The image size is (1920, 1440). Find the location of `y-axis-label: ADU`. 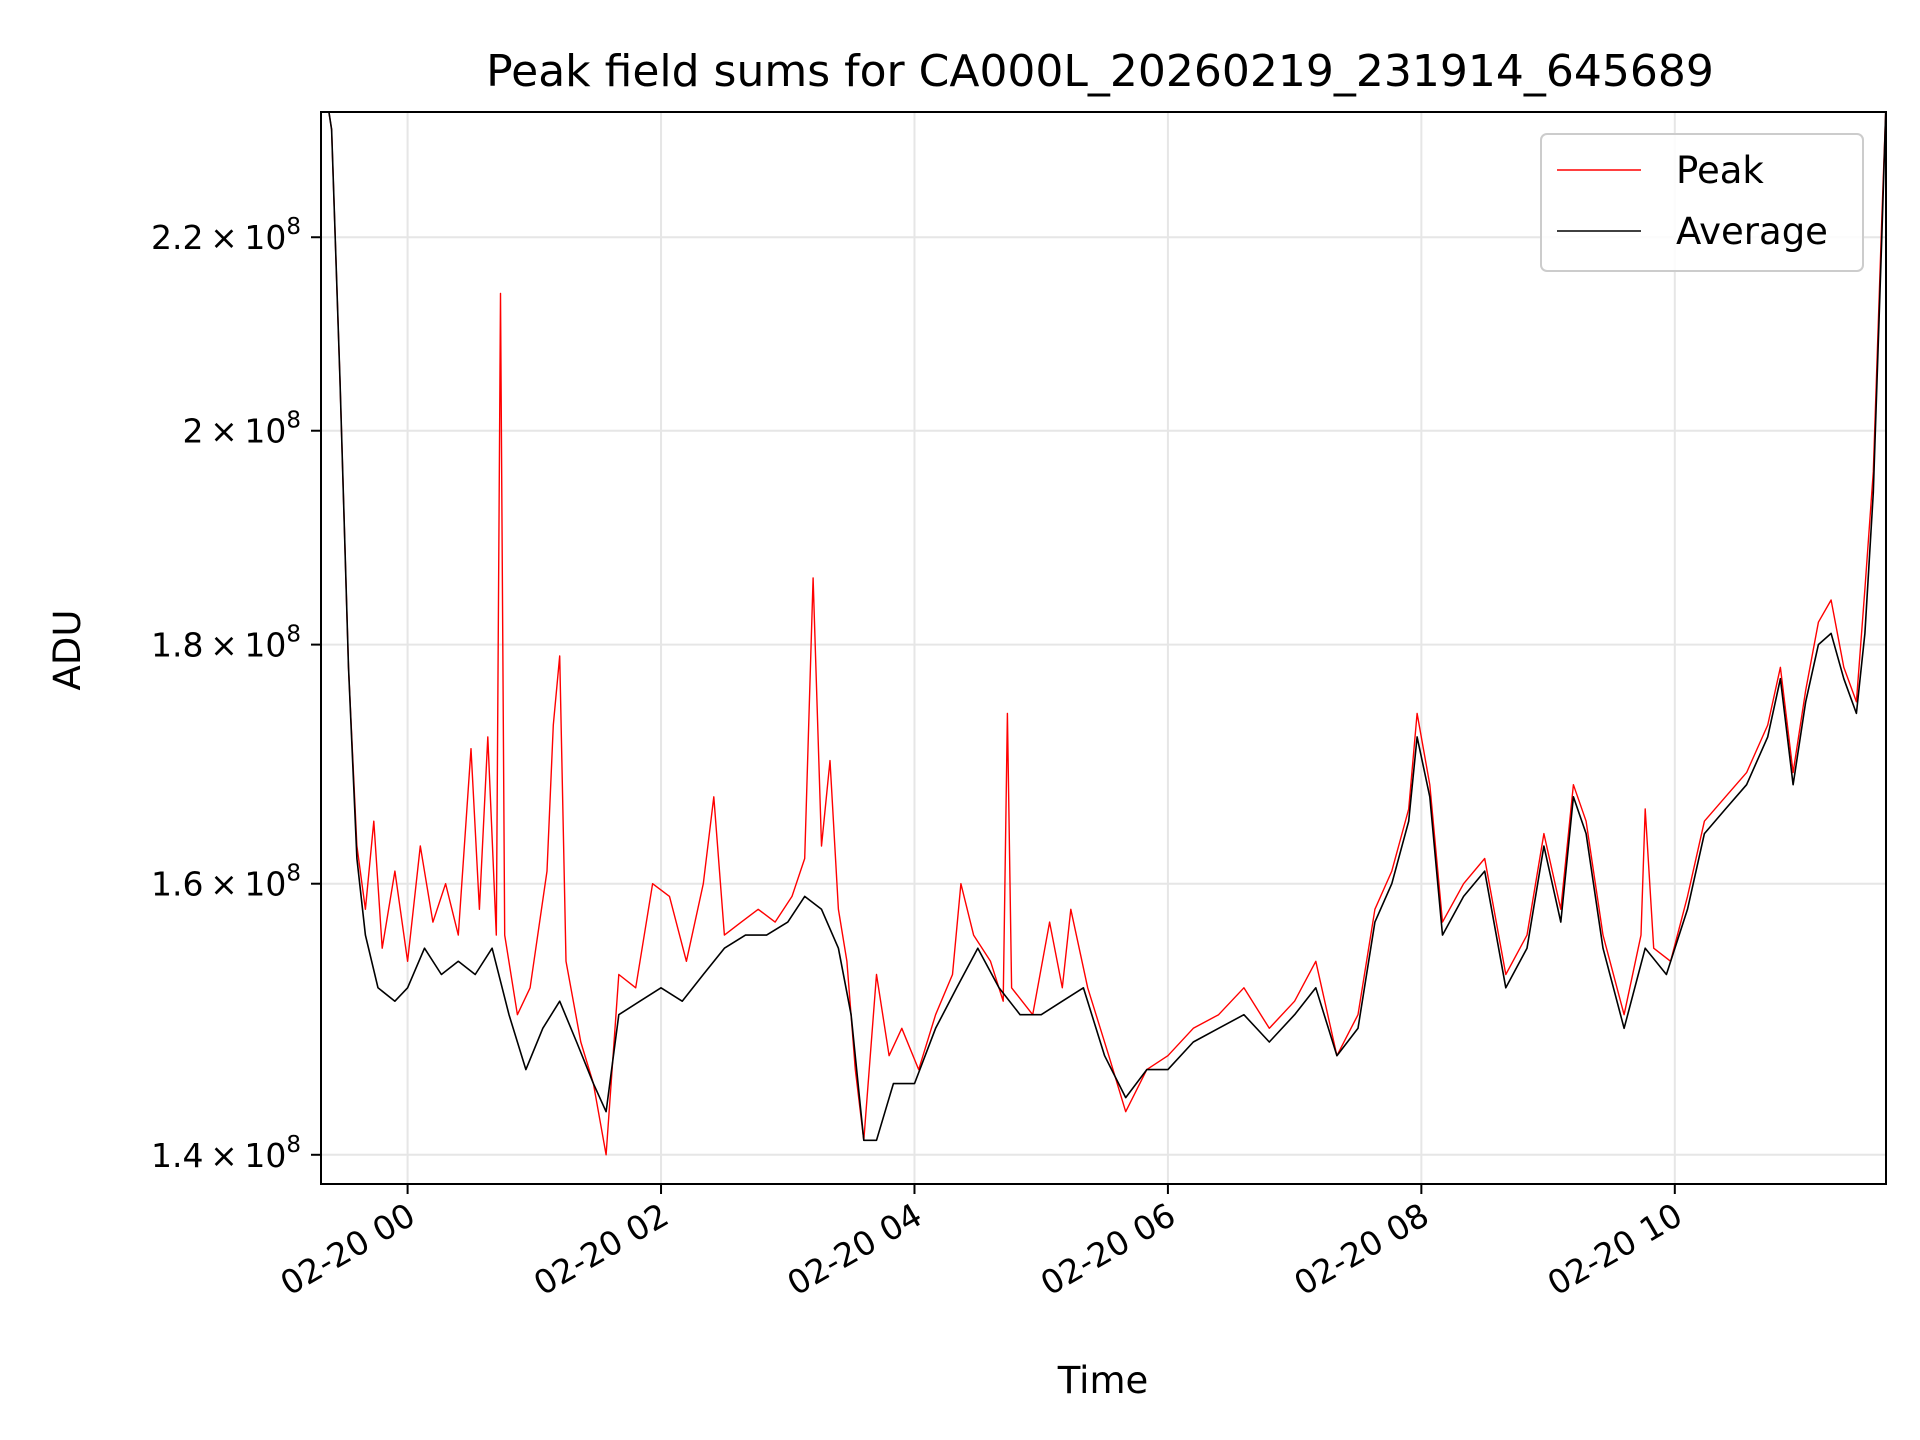

y-axis-label: ADU is located at coordinates (67, 650).